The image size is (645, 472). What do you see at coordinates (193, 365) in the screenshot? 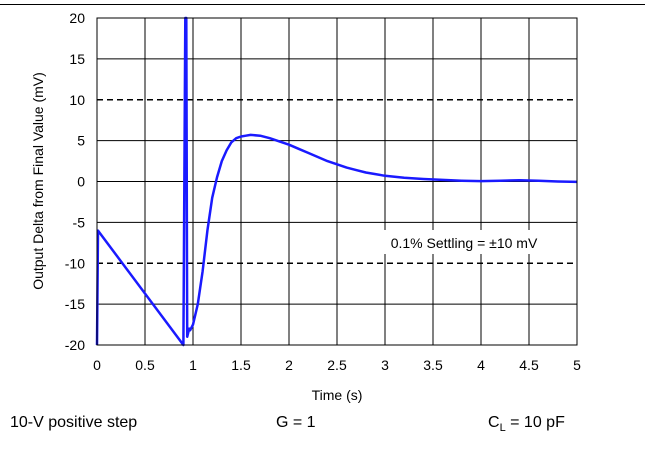
I see `x-tick-label: 1` at bounding box center [193, 365].